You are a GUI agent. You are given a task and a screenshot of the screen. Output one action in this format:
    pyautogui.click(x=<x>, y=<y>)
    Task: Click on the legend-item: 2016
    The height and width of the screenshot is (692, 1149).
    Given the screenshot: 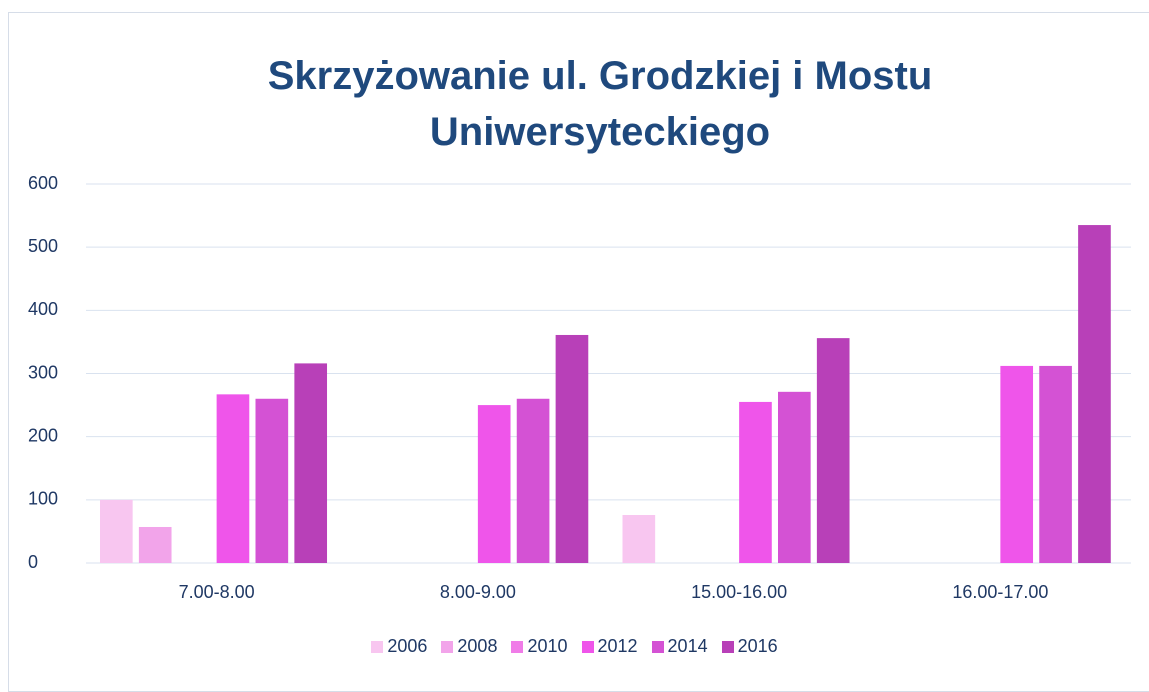 What is the action you would take?
    pyautogui.click(x=749, y=646)
    